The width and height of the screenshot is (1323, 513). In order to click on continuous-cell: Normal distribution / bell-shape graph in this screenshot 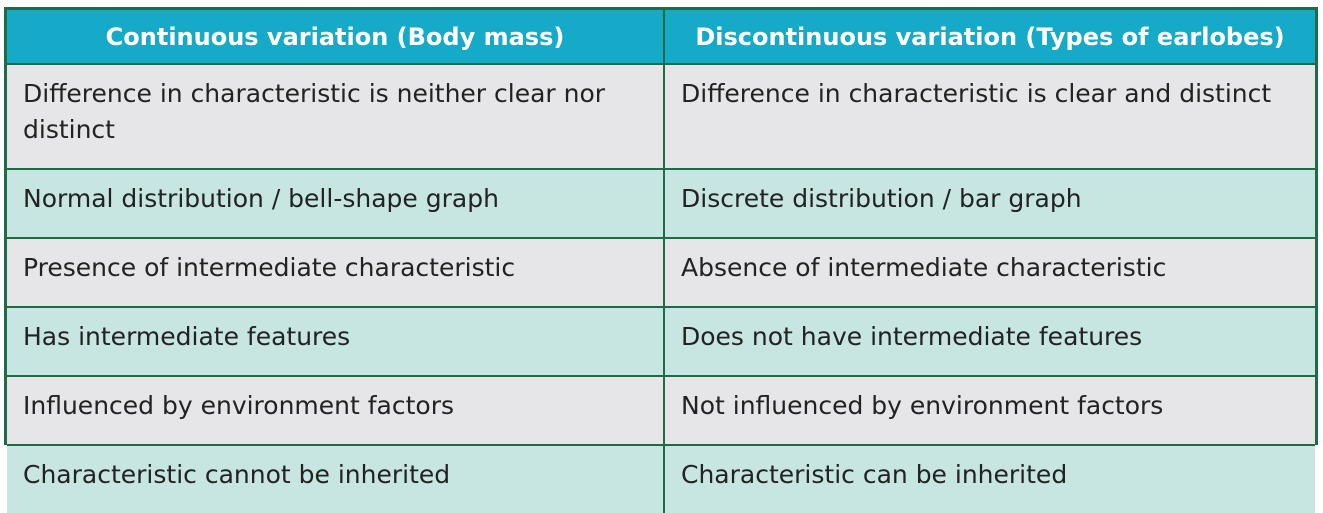, I will do `click(336, 203)`.